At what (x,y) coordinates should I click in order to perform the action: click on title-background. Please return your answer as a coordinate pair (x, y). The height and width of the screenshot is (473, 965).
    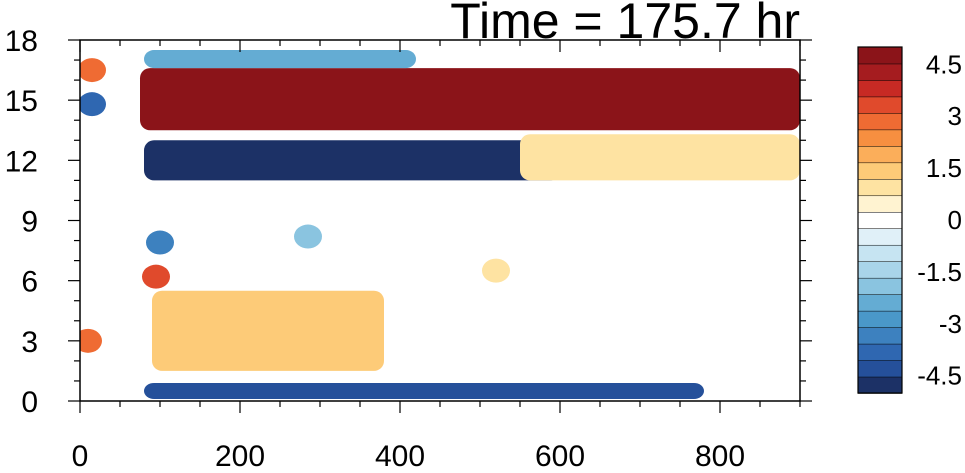
    Looking at the image, I should click on (590, 20).